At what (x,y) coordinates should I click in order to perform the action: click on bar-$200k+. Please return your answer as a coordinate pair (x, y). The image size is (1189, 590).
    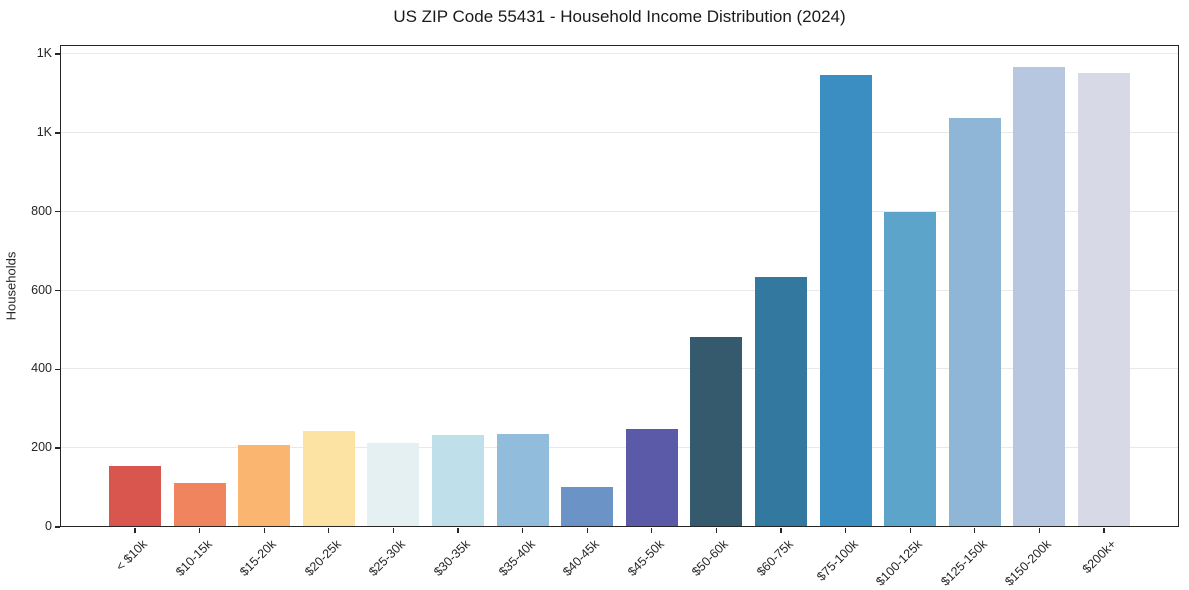
    Looking at the image, I should click on (1104, 300).